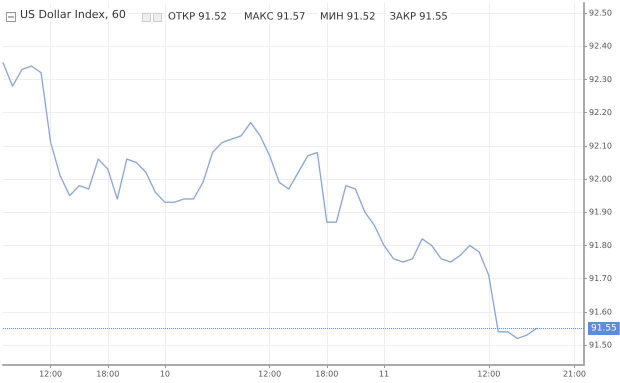 This screenshot has width=620, height=383. I want to click on y-tick-label: 91.90, so click(600, 212).